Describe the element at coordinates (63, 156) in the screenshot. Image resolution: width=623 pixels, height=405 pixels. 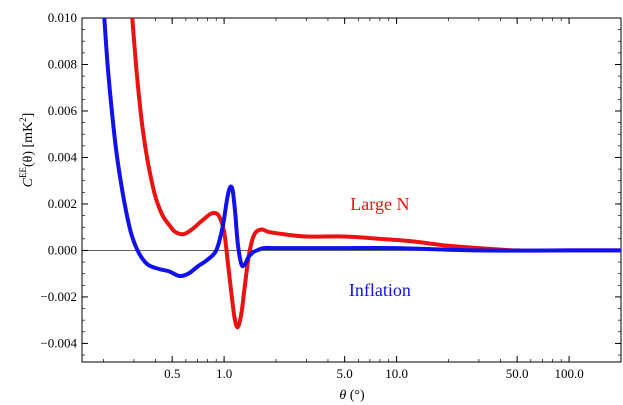
I see `y-tick-label: 0.004` at that location.